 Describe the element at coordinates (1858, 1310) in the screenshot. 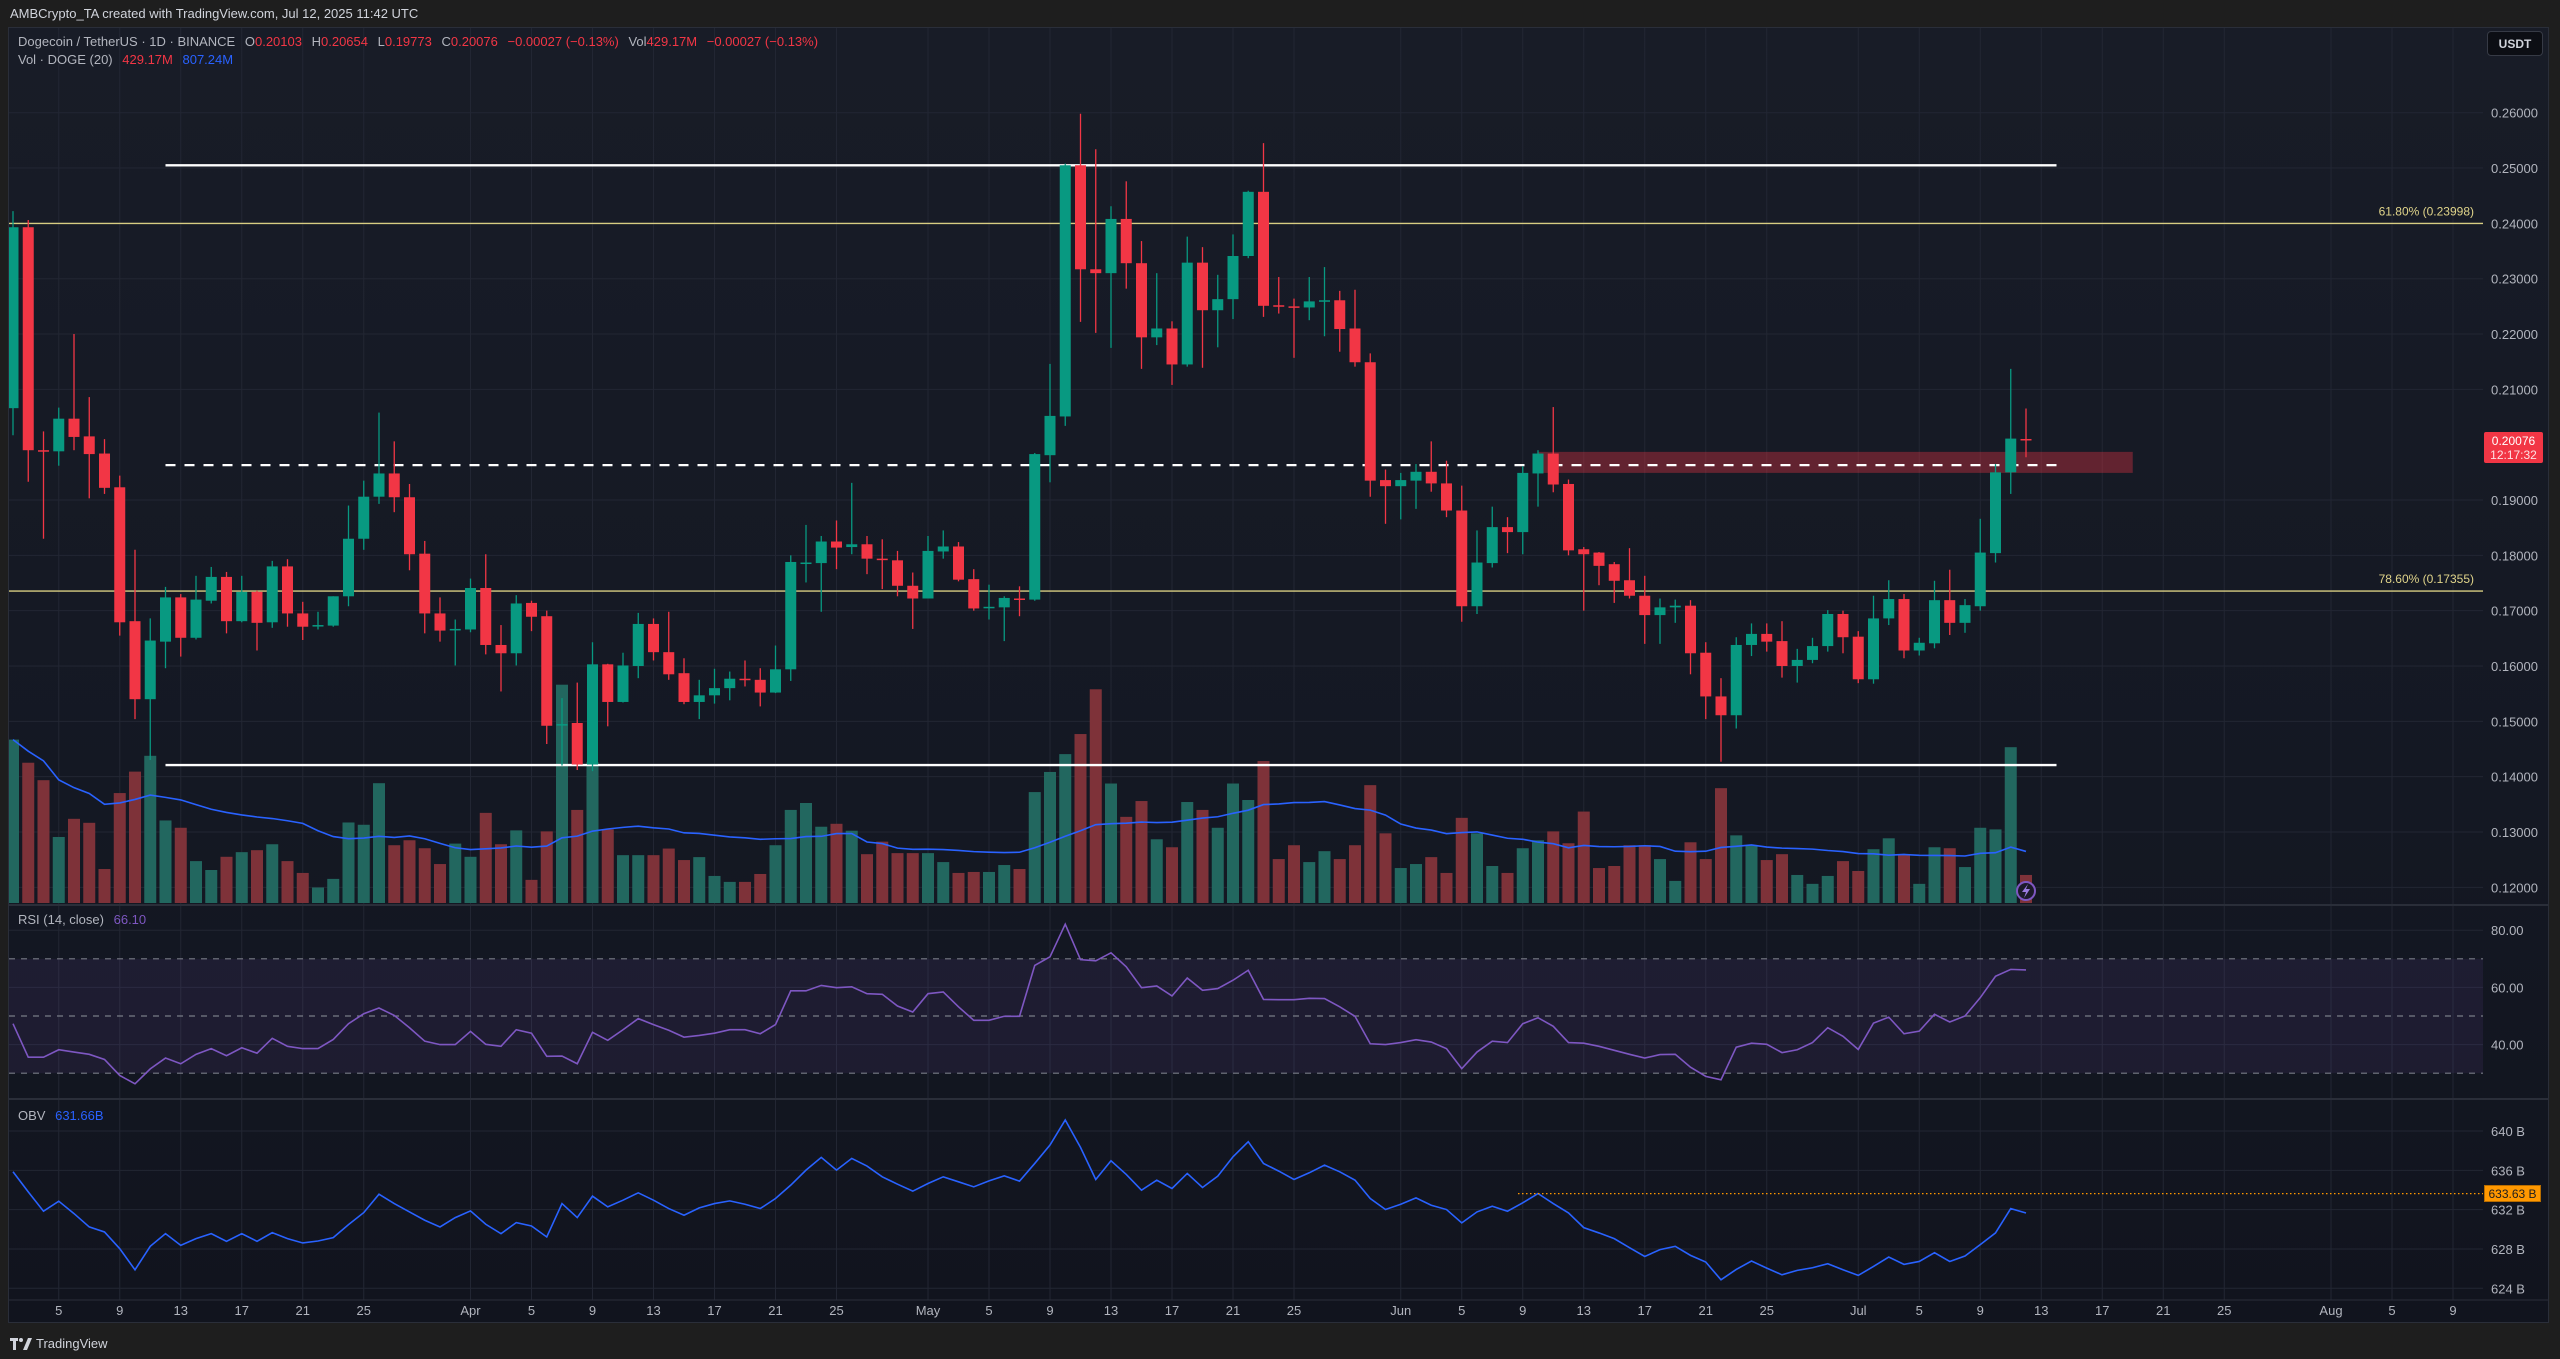

I see `time-tick-label: Jul` at that location.